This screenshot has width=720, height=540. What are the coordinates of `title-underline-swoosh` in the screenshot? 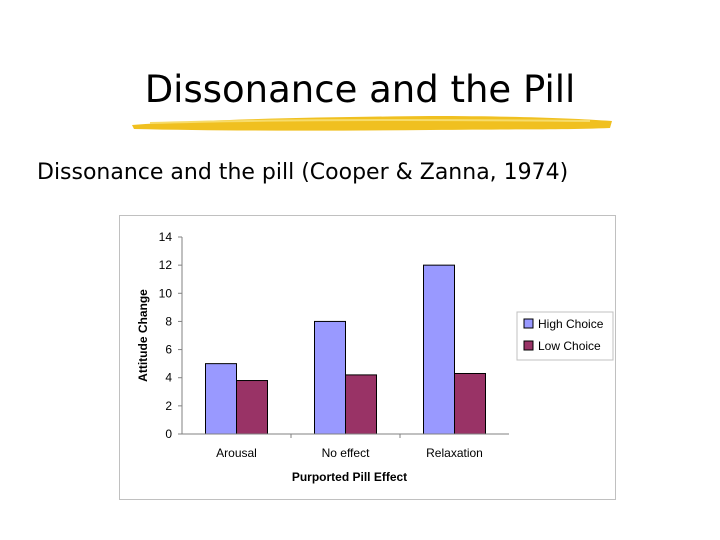 It's located at (372, 123).